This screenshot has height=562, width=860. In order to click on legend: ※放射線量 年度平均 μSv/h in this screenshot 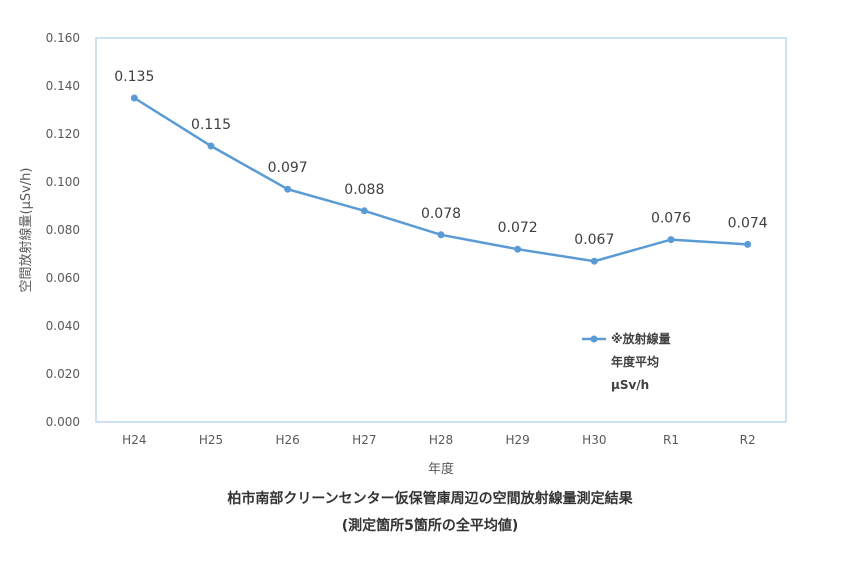, I will do `click(626, 361)`.